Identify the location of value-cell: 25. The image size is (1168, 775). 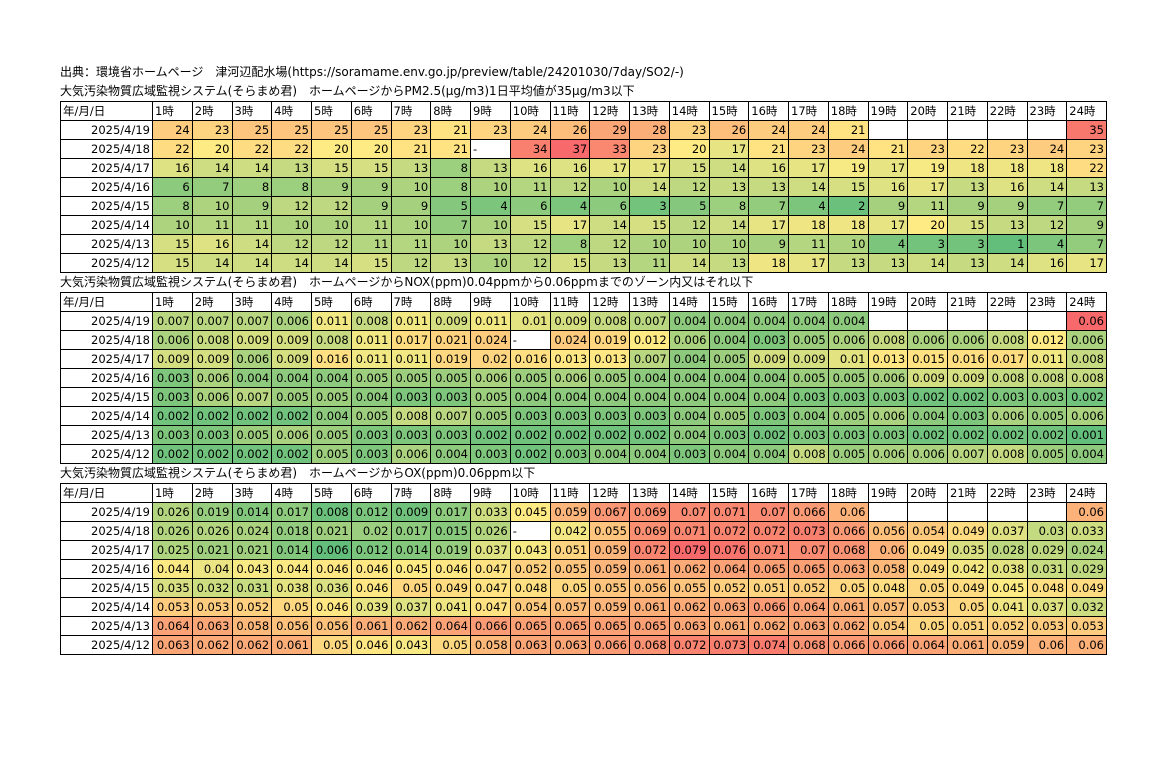
(371, 130).